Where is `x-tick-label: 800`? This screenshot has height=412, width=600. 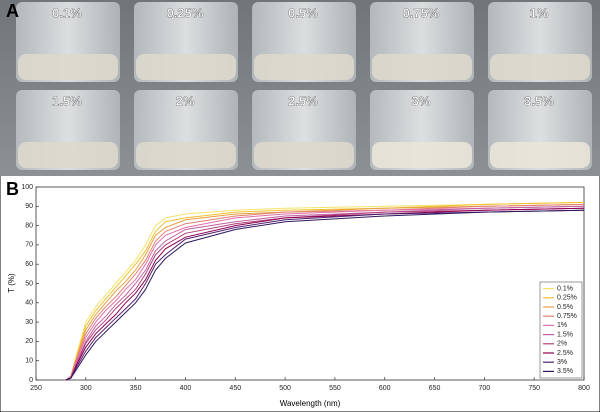
x-tick-label: 800 is located at coordinates (584, 388).